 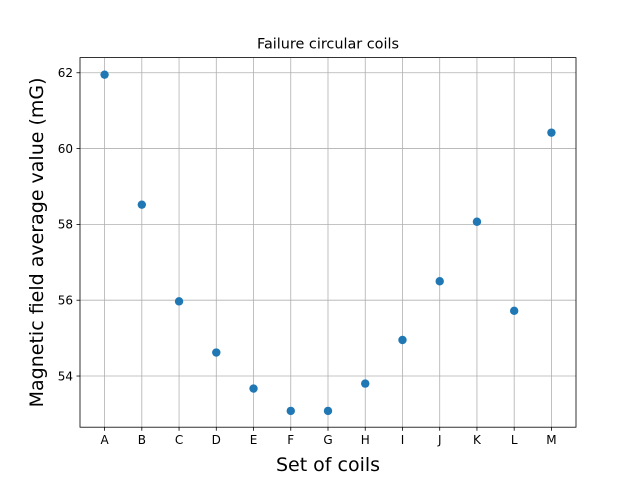 I want to click on x-tick-label: A, so click(x=104, y=440).